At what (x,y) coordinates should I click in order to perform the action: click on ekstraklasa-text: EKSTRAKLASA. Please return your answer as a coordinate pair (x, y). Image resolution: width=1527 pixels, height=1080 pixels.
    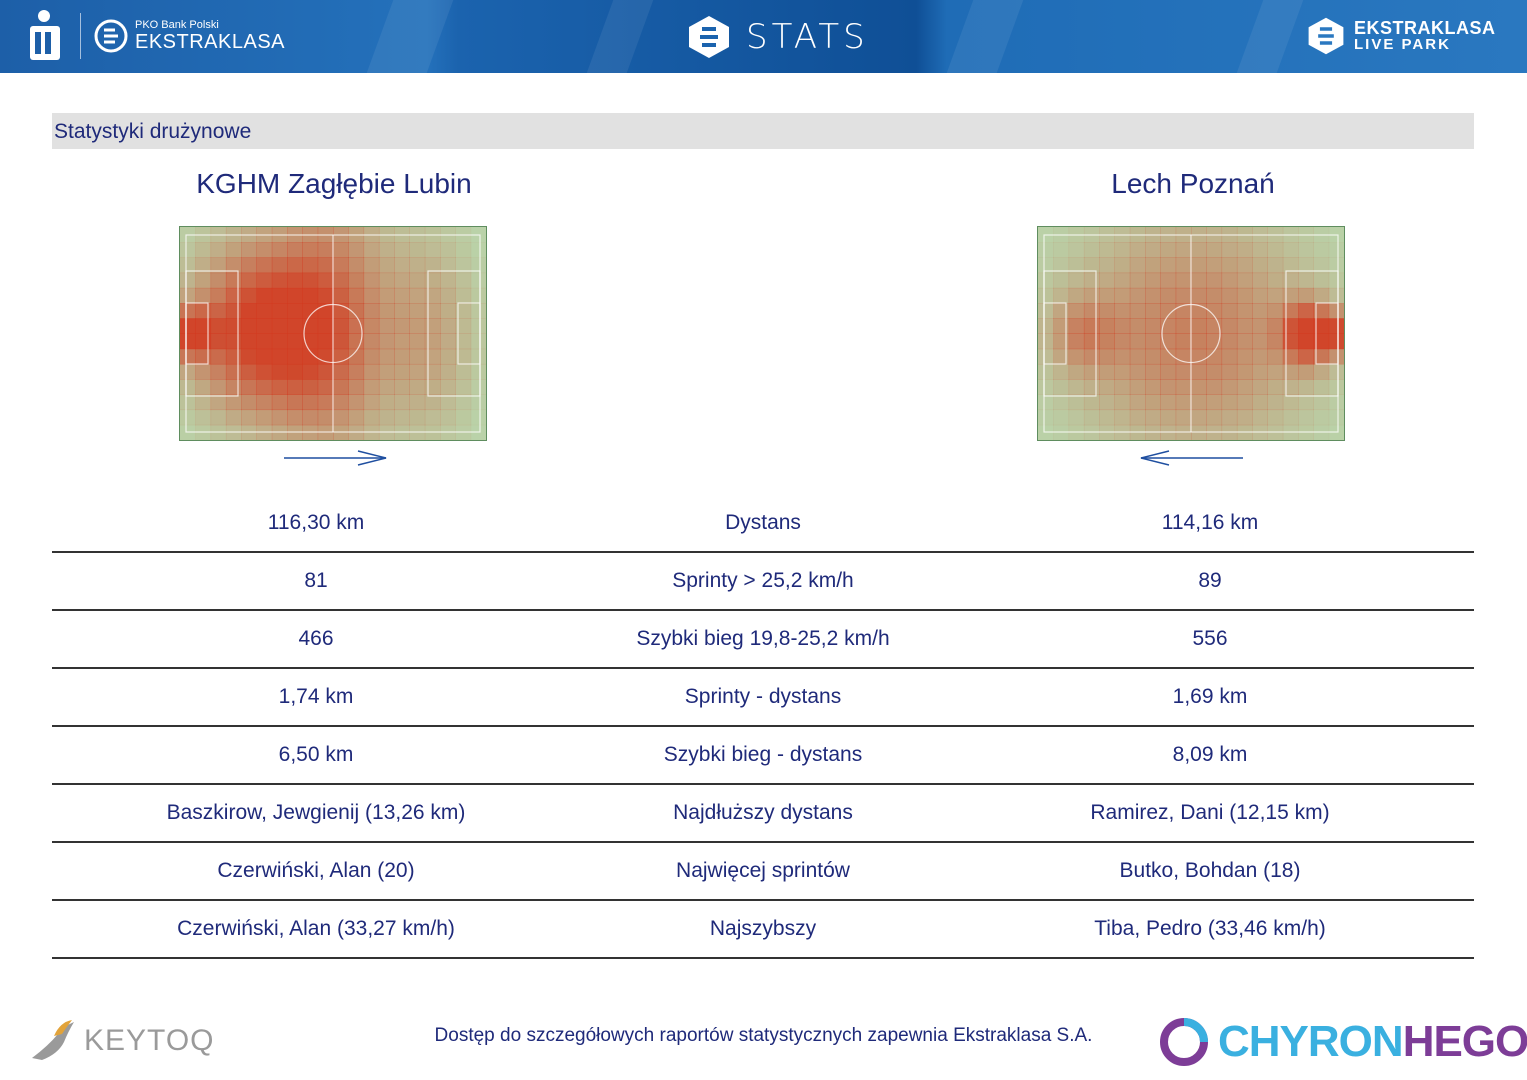
    Looking at the image, I should click on (210, 42).